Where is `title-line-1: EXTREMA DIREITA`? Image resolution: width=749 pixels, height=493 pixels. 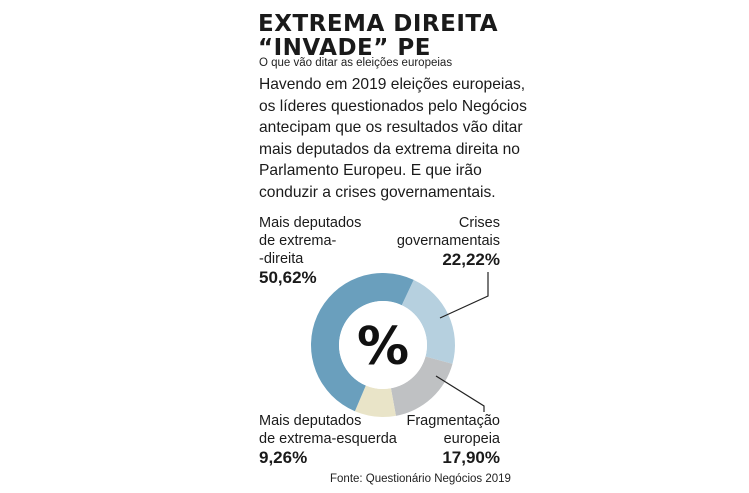 title-line-1: EXTREMA DIREITA is located at coordinates (378, 24).